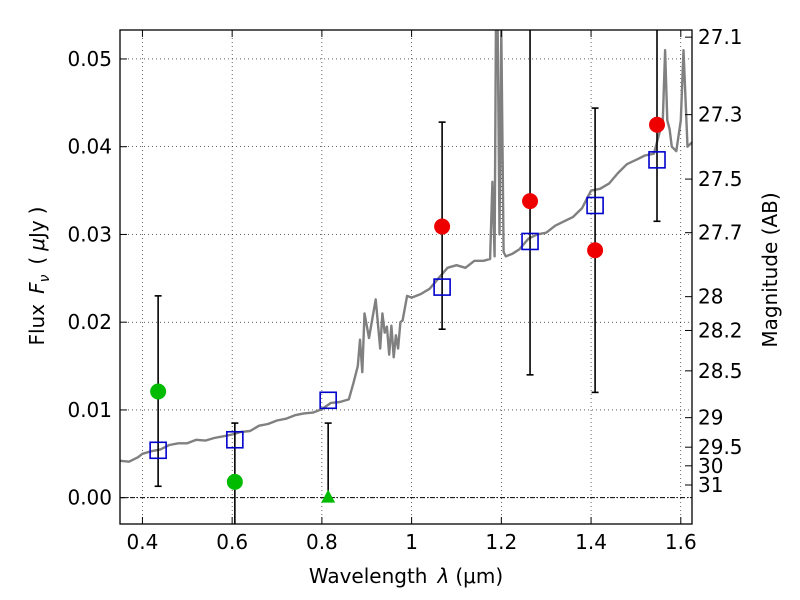 The height and width of the screenshot is (600, 800). I want to click on x-tick-label: 1.4, so click(591, 542).